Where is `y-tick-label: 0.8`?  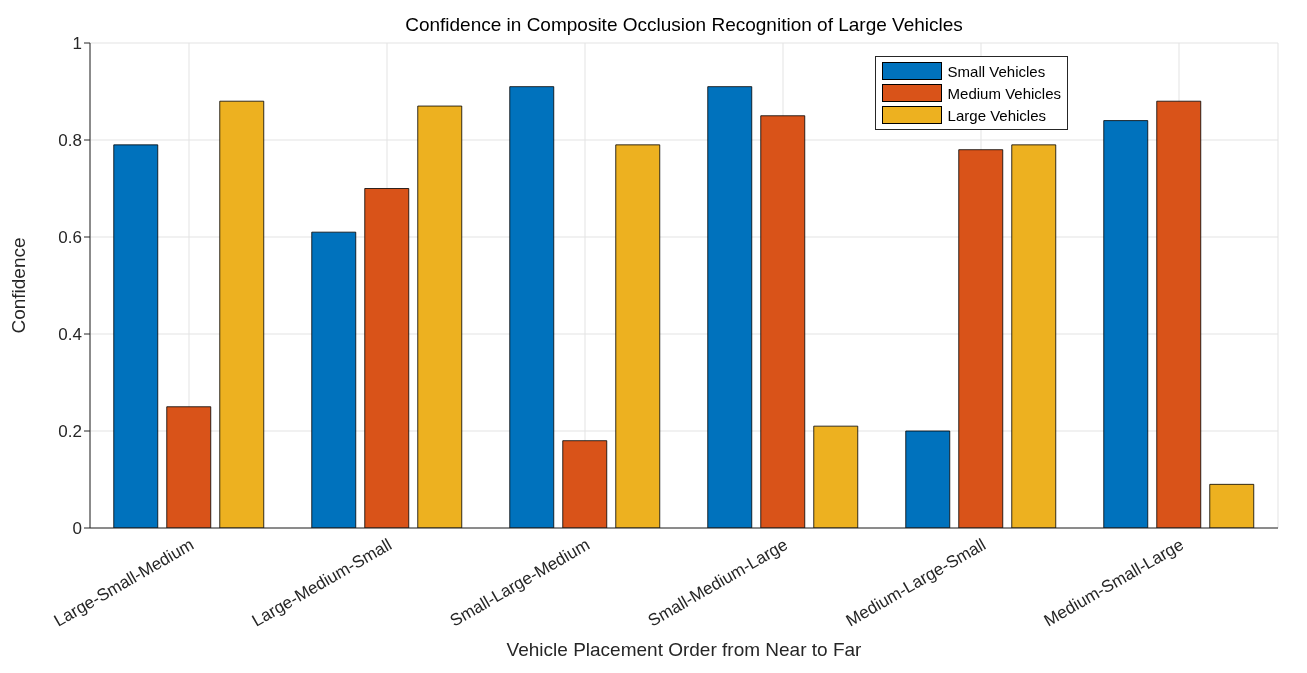 y-tick-label: 0.8 is located at coordinates (70, 141).